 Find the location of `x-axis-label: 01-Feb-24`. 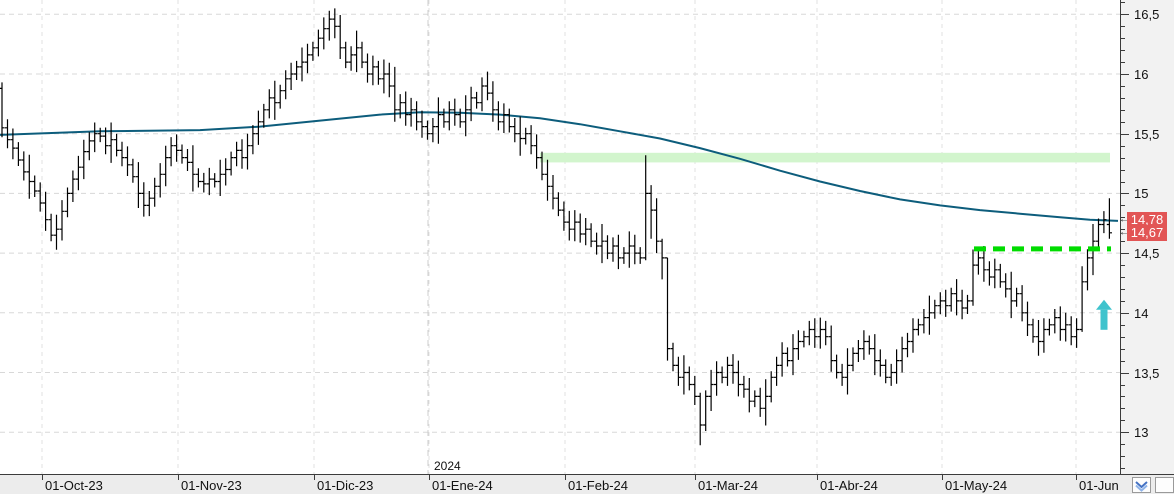

x-axis-label: 01-Feb-24 is located at coordinates (598, 485).